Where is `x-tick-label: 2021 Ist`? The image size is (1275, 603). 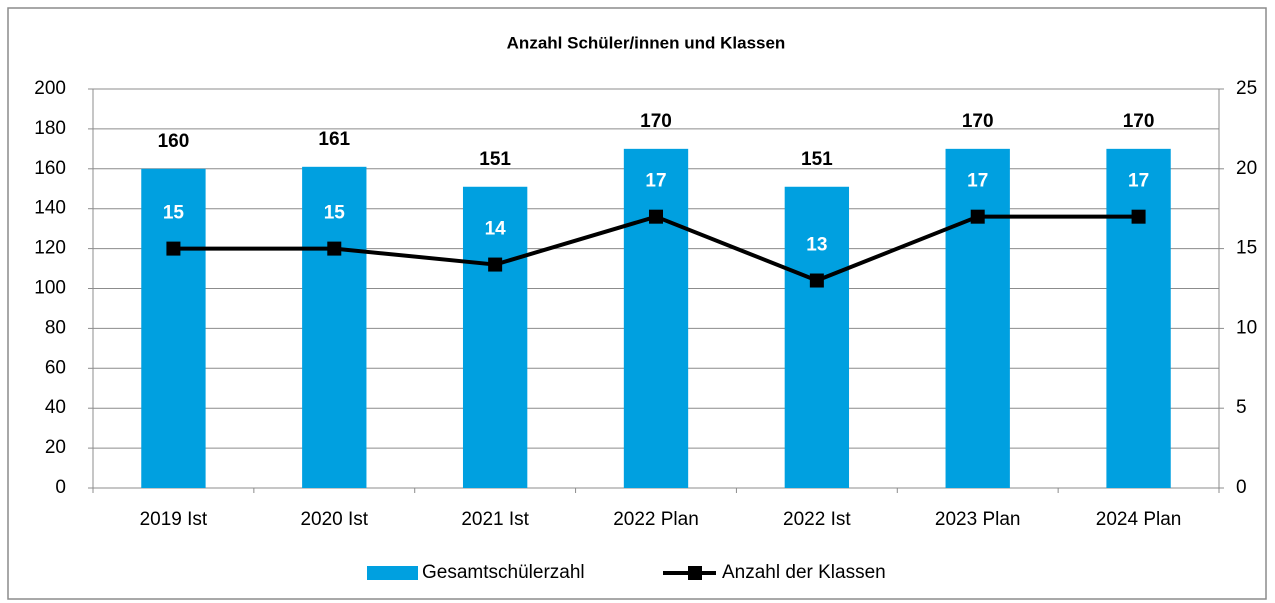 x-tick-label: 2021 Ist is located at coordinates (495, 519).